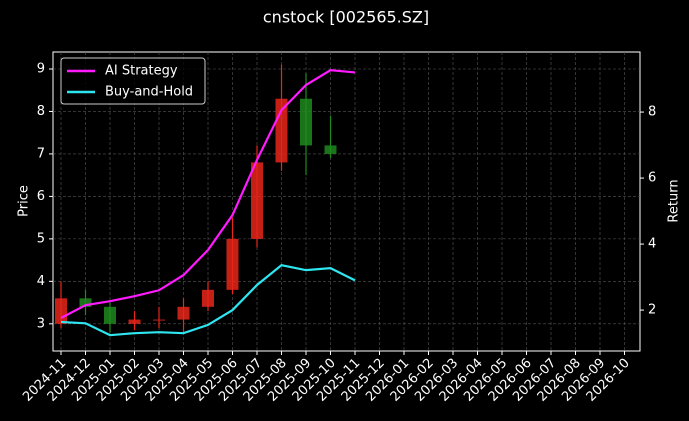  I want to click on legend-label: Buy-and-Hold, so click(149, 92).